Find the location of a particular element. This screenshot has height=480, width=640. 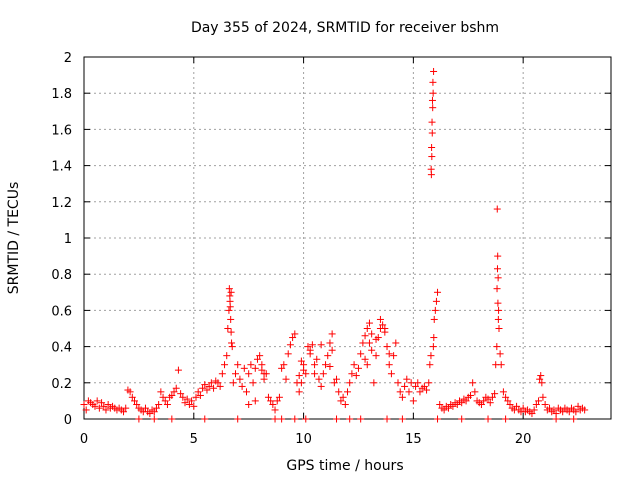

y-tick-label: 0.8 is located at coordinates (61, 275).